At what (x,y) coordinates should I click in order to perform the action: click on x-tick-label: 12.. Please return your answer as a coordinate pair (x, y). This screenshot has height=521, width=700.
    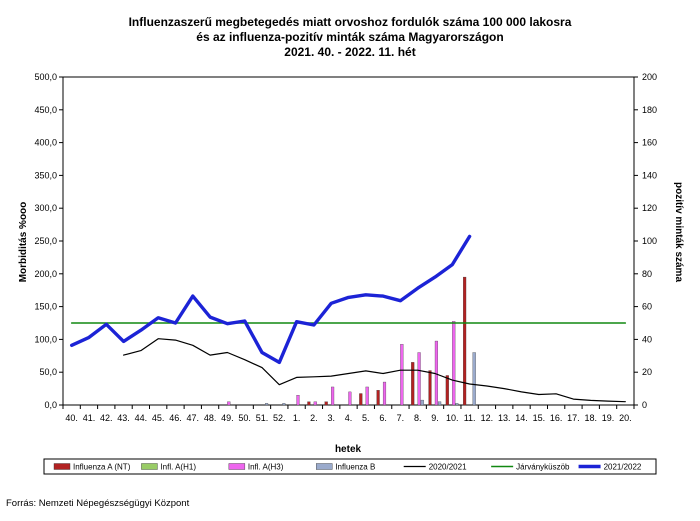
    Looking at the image, I should click on (487, 418).